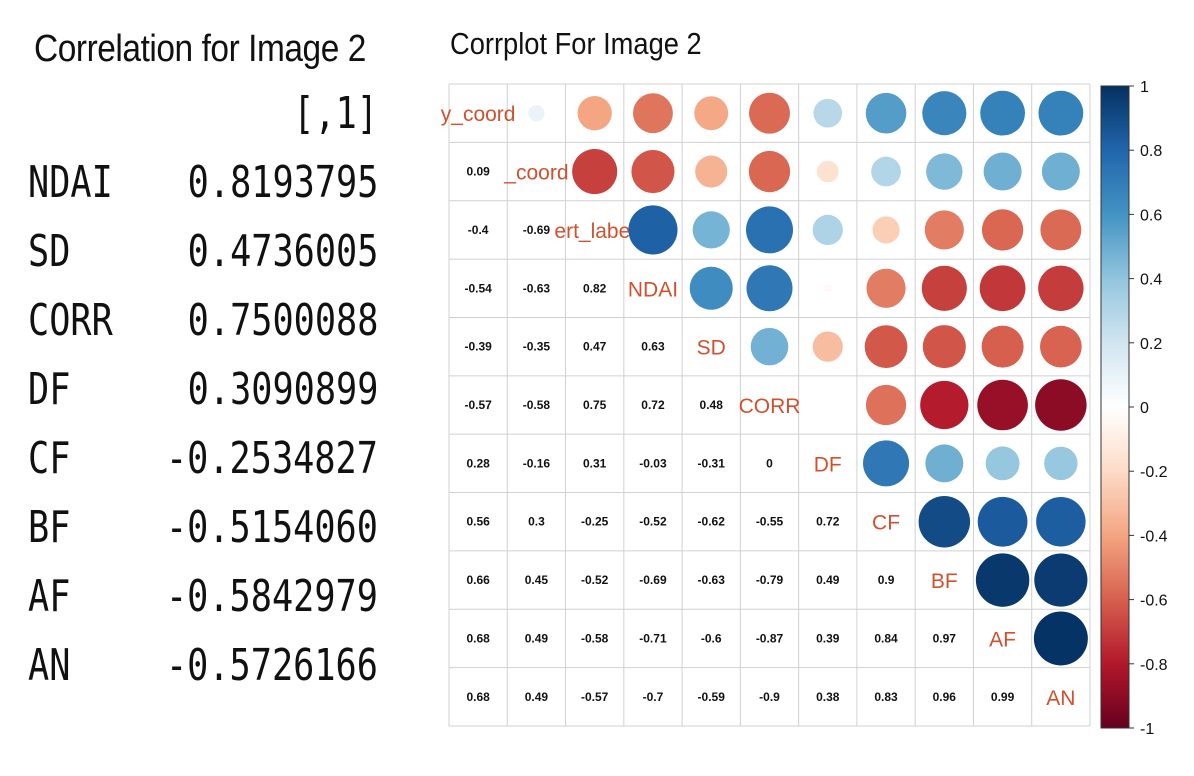 The image size is (1194, 776). Describe the element at coordinates (1151, 215) in the screenshot. I see `colorbar-tick-label: 0.6` at that location.